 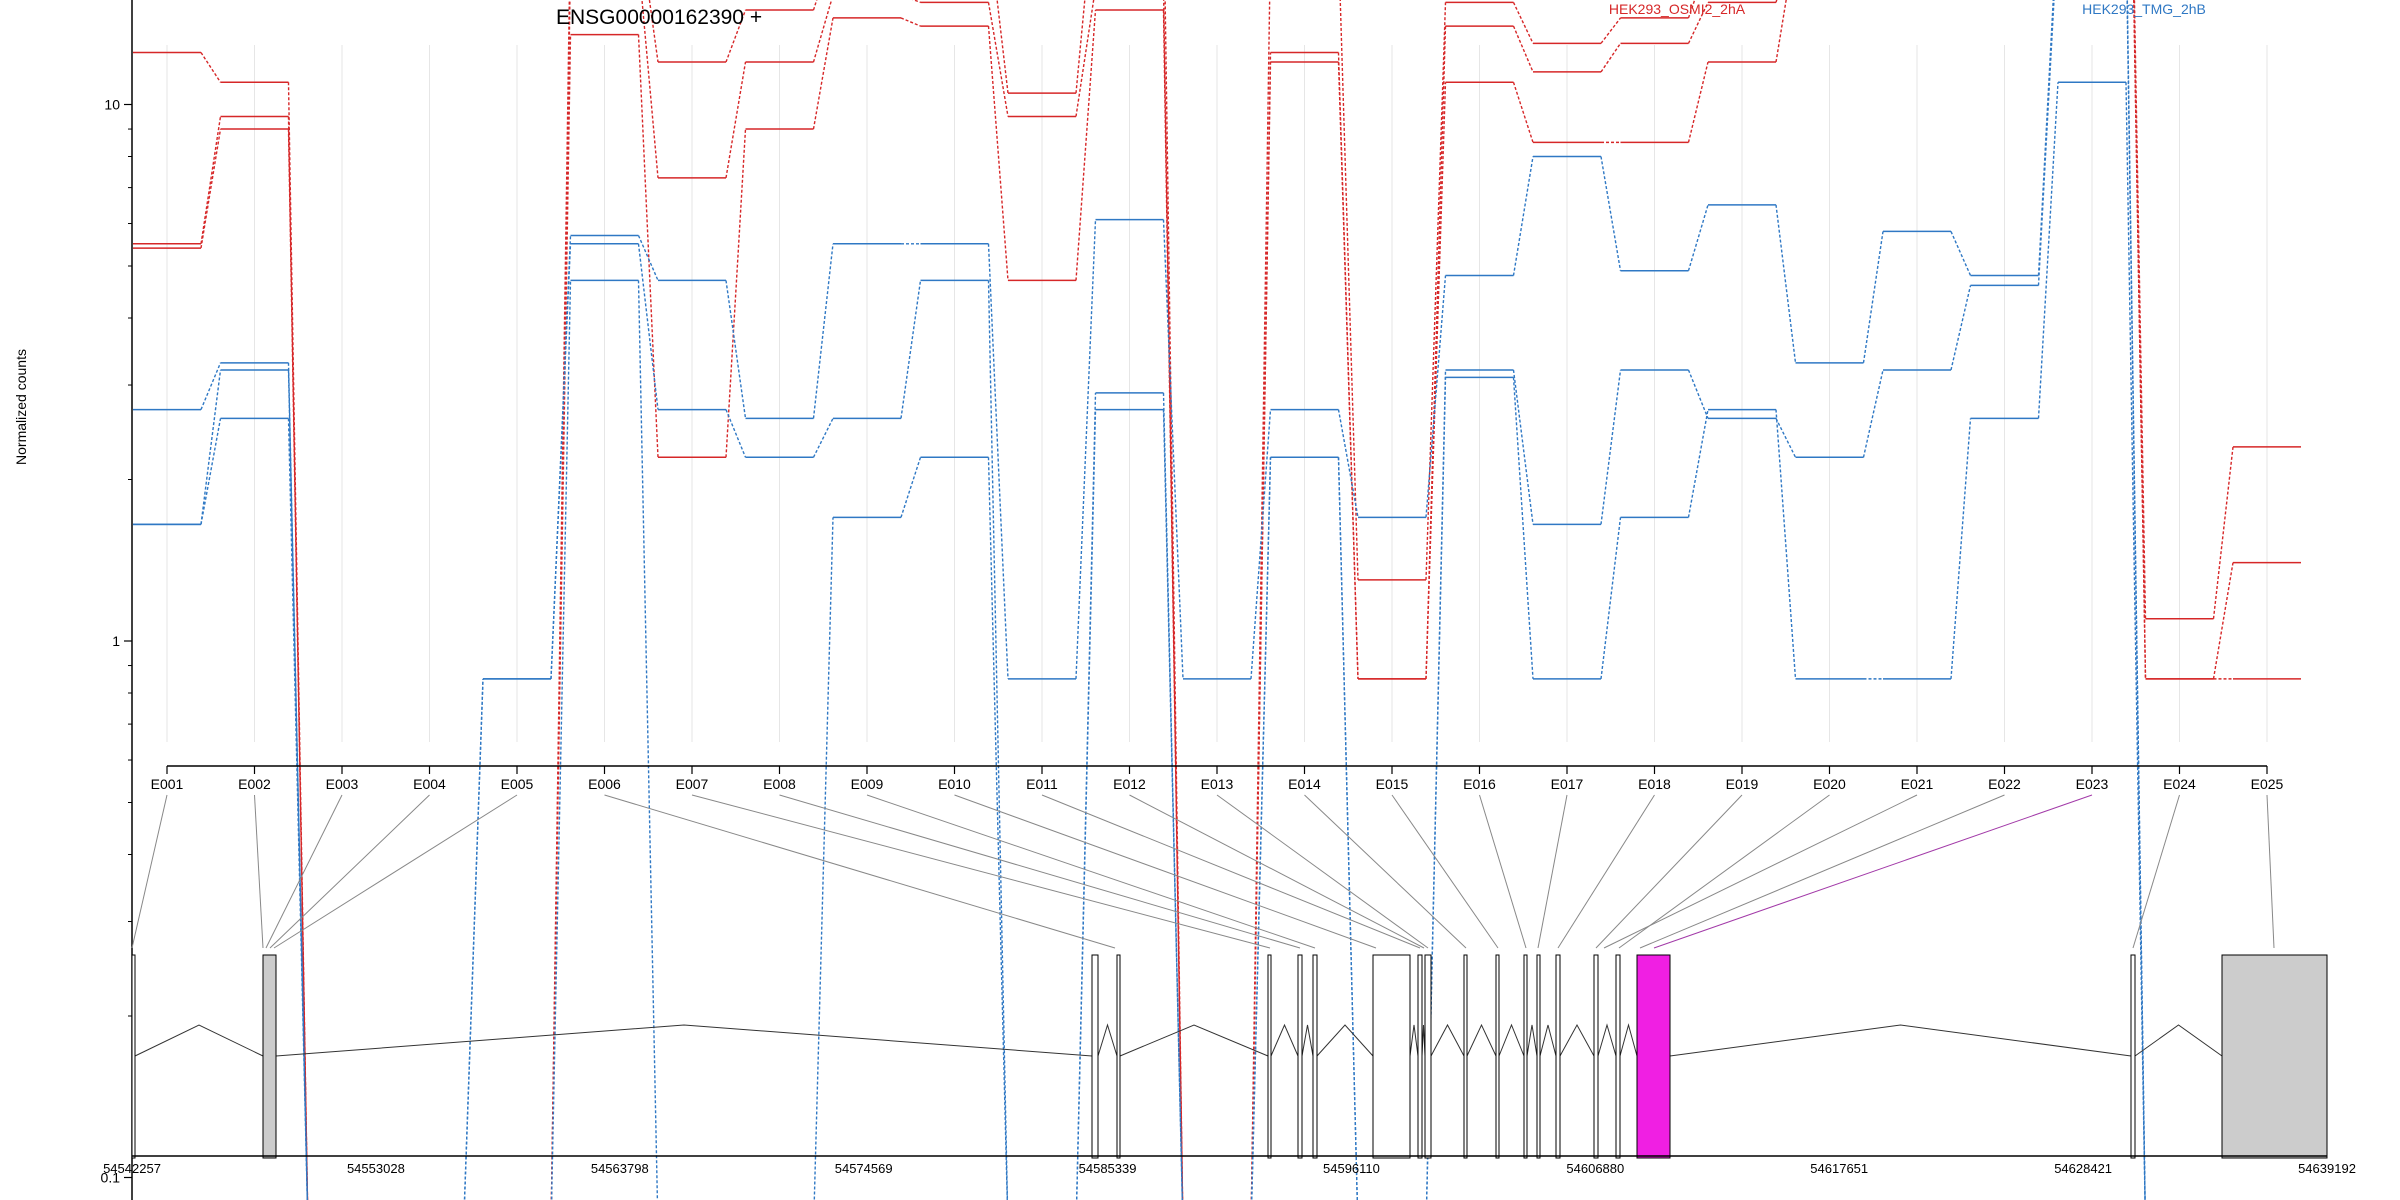 I want to click on x-tick-label: E008, so click(x=779, y=784).